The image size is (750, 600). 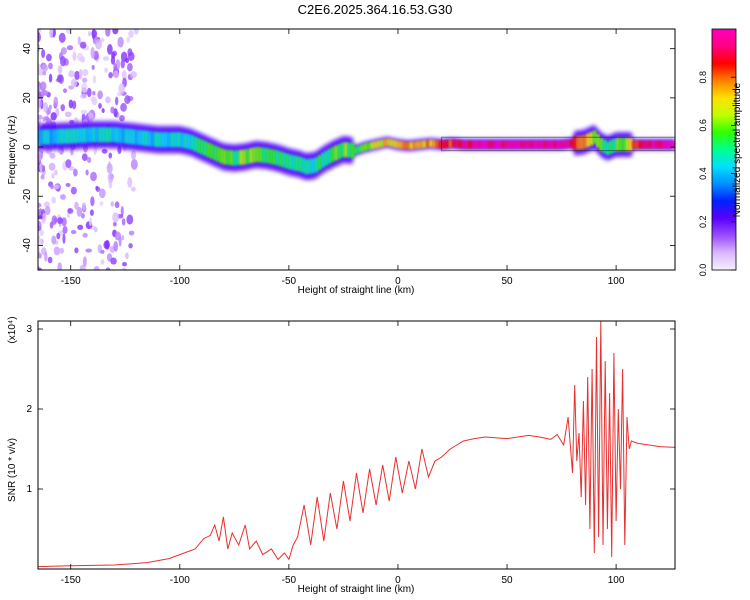 I want to click on colorbar-ticks: 0.0 0.2 0.4 0.6 0.8, so click(x=717, y=173).